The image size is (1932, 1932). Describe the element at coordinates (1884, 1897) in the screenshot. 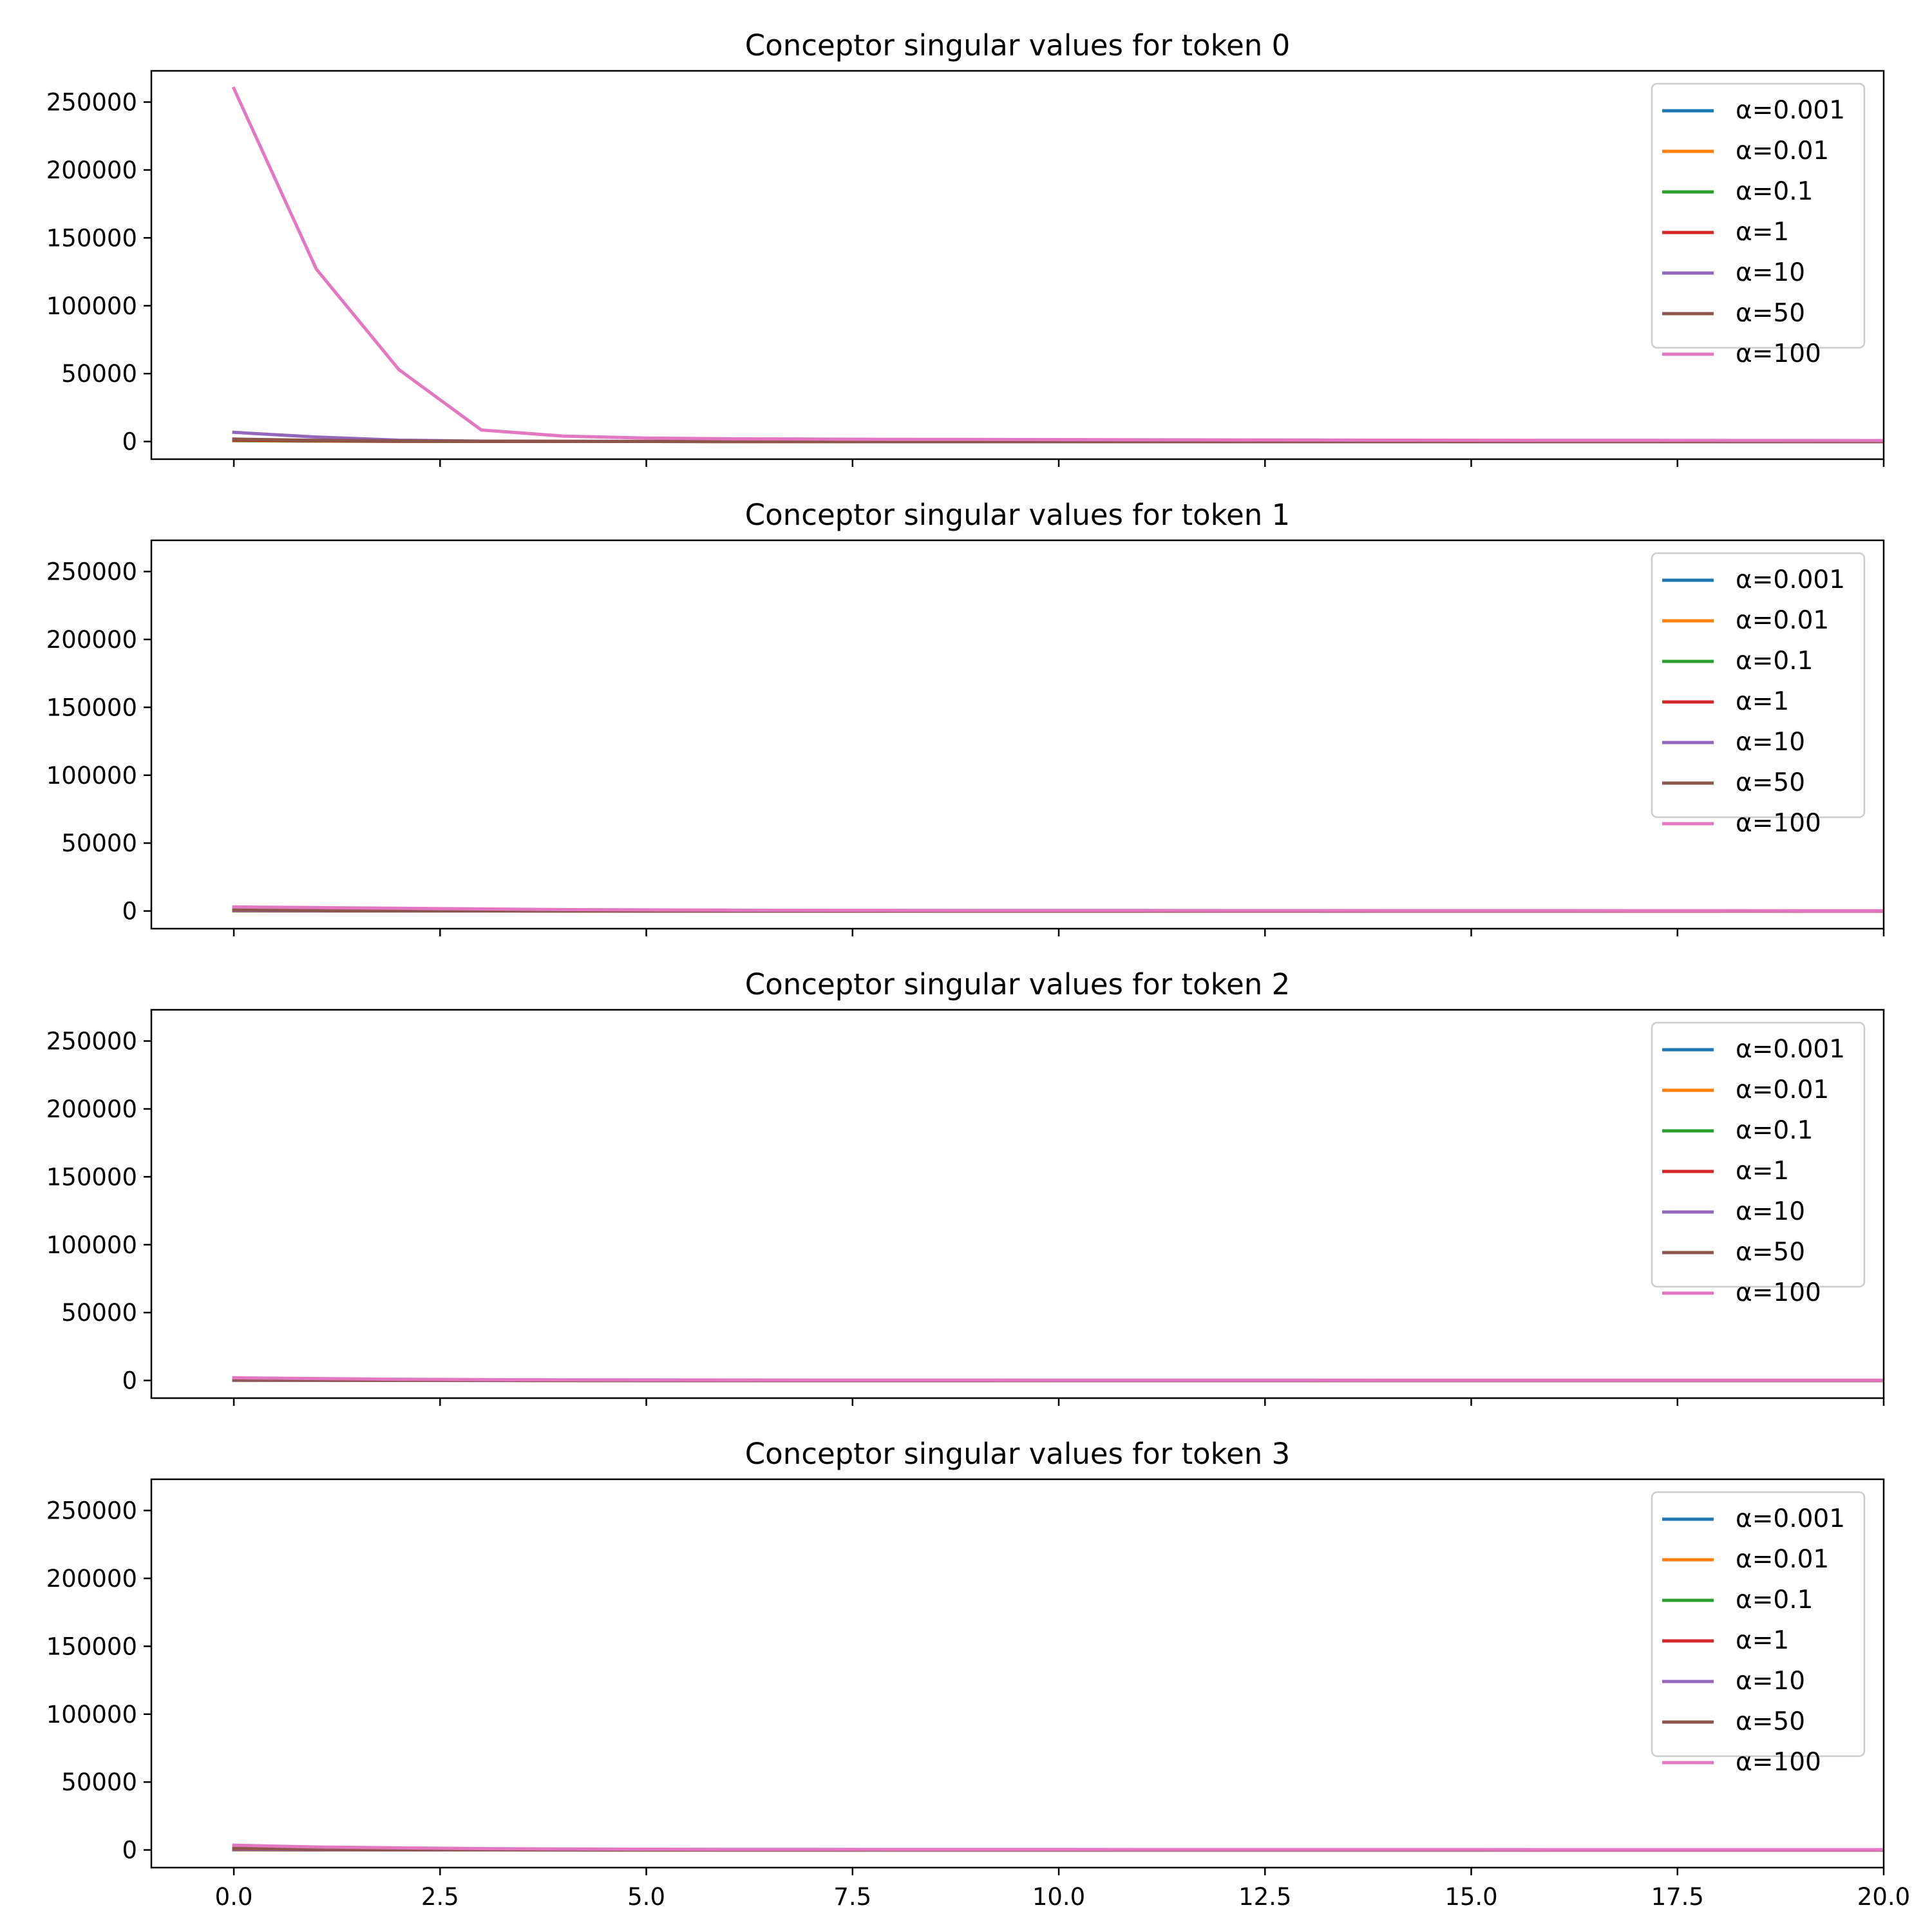

I see `x-tick-label: 20.0` at that location.